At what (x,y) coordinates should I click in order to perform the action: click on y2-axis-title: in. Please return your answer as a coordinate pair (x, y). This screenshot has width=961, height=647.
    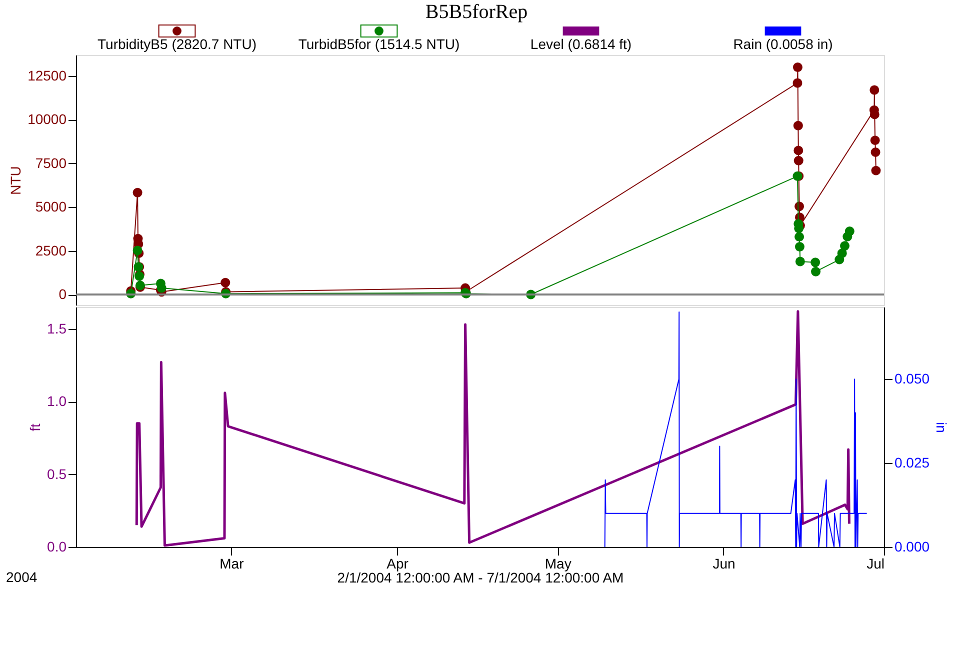
    Looking at the image, I should click on (942, 427).